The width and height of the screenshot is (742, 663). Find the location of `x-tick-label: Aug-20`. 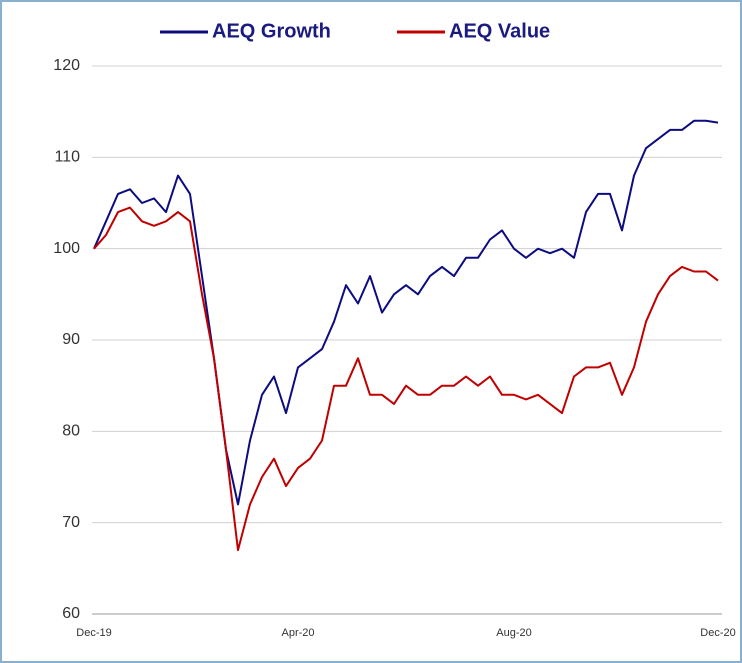

x-tick-label: Aug-20 is located at coordinates (513, 633).